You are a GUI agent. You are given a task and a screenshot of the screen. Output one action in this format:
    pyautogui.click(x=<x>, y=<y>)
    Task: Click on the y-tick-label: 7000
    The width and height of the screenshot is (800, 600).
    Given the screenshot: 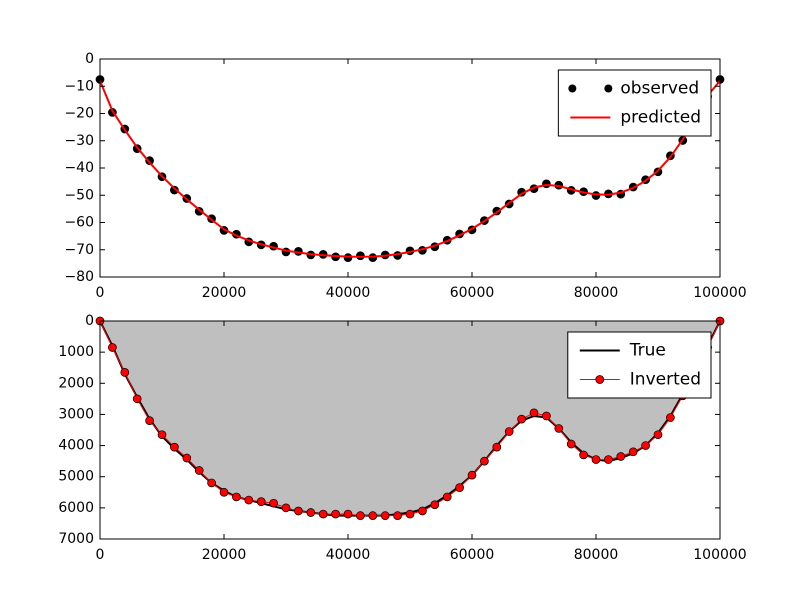 What is the action you would take?
    pyautogui.click(x=76, y=539)
    